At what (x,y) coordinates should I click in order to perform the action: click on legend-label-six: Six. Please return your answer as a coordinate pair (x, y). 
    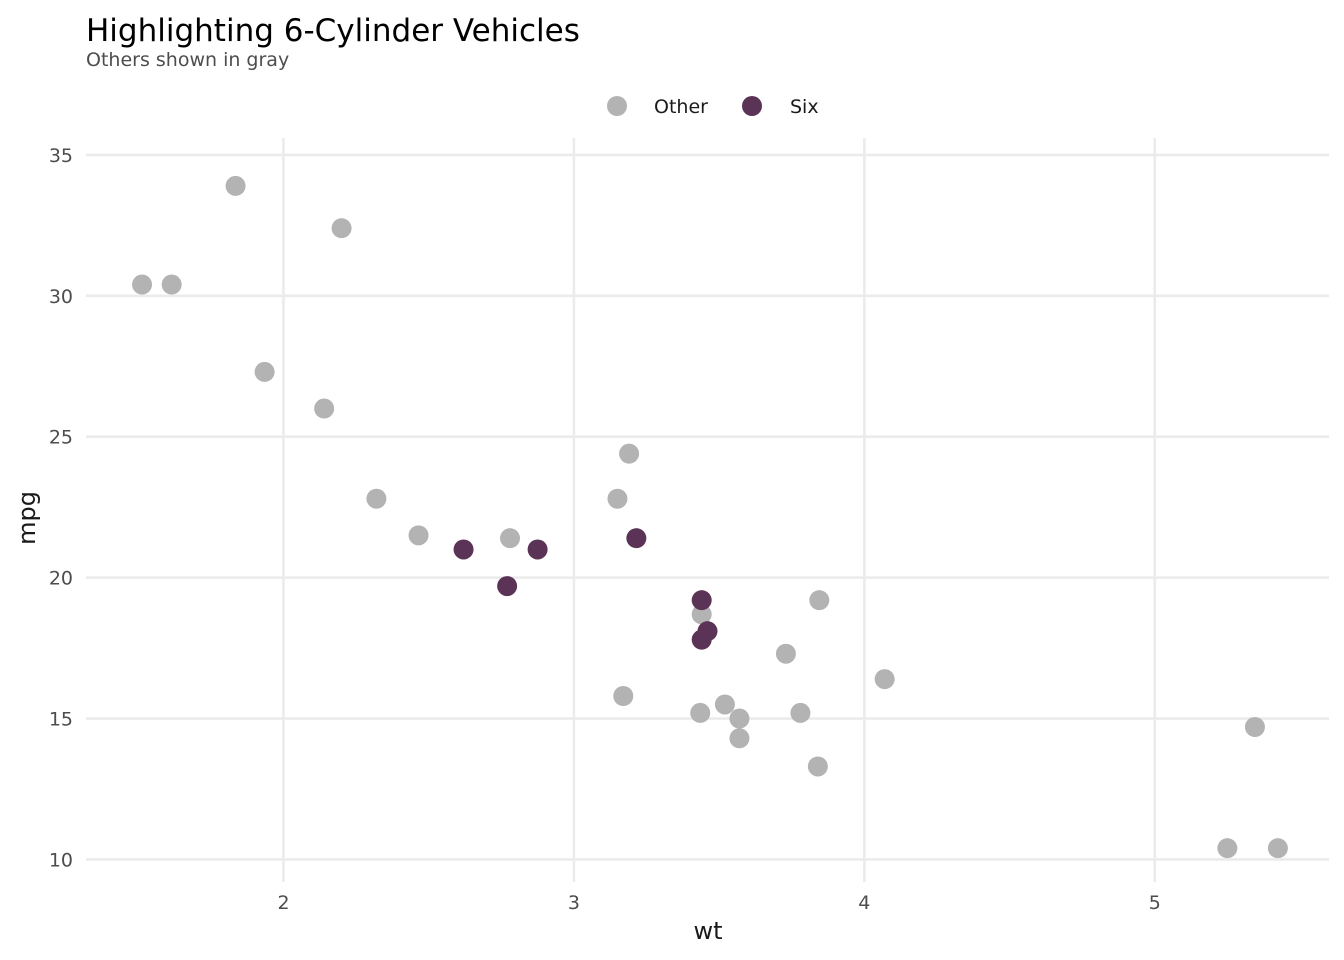
    Looking at the image, I should click on (804, 107).